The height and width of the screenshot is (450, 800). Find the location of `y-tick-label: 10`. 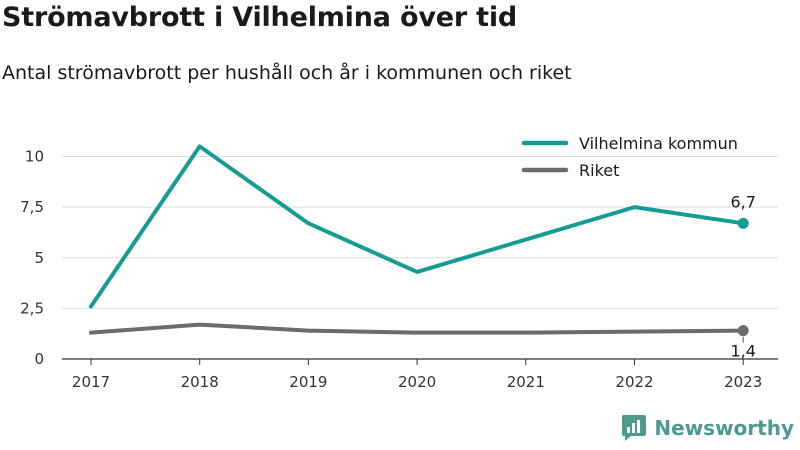

y-tick-label: 10 is located at coordinates (34, 157).